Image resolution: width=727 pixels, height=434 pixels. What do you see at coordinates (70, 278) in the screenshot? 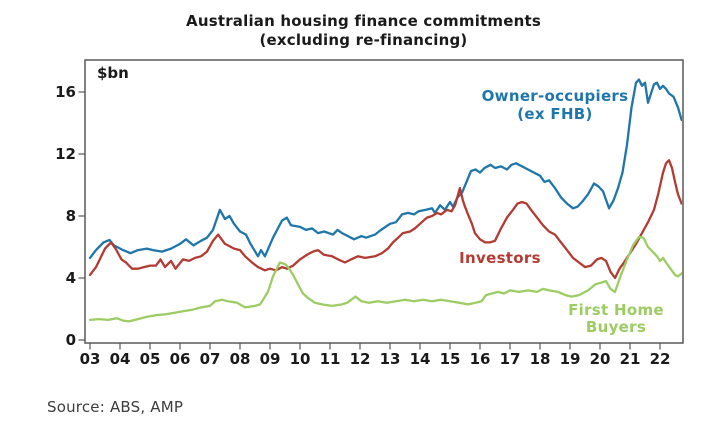
I see `y-axis-tick-label: 4` at bounding box center [70, 278].